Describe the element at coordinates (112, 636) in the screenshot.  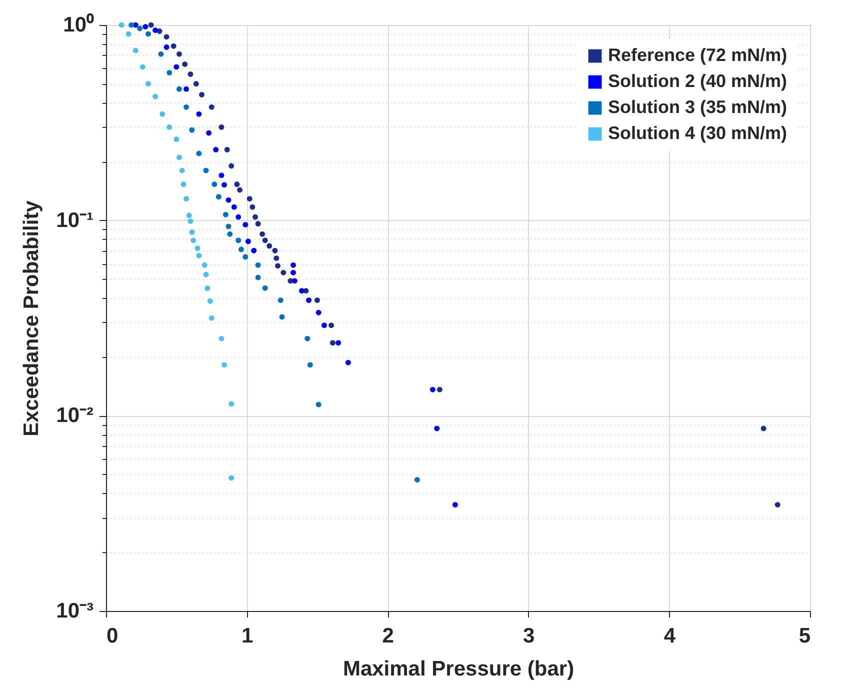
I see `x-tick-label: 0` at that location.